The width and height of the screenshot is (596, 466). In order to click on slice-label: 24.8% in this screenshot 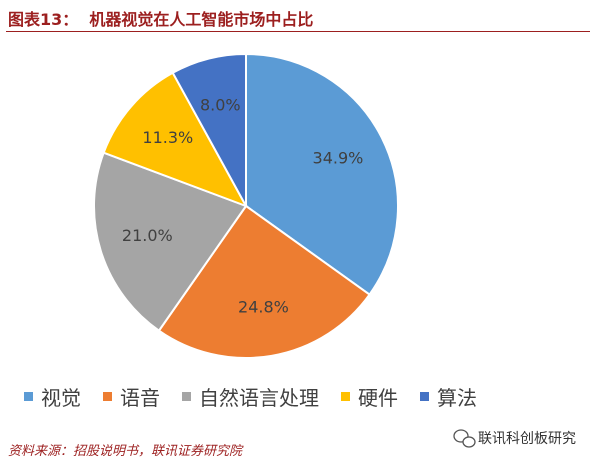, I will do `click(263, 306)`.